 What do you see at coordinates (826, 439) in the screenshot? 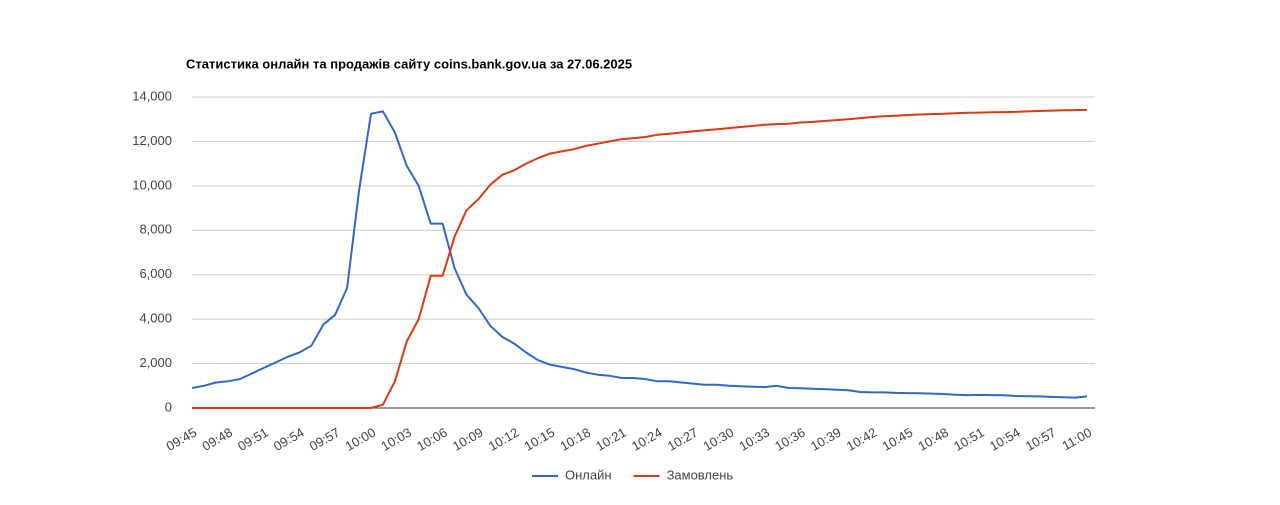
I see `x-tick-label: 10:39` at bounding box center [826, 439].